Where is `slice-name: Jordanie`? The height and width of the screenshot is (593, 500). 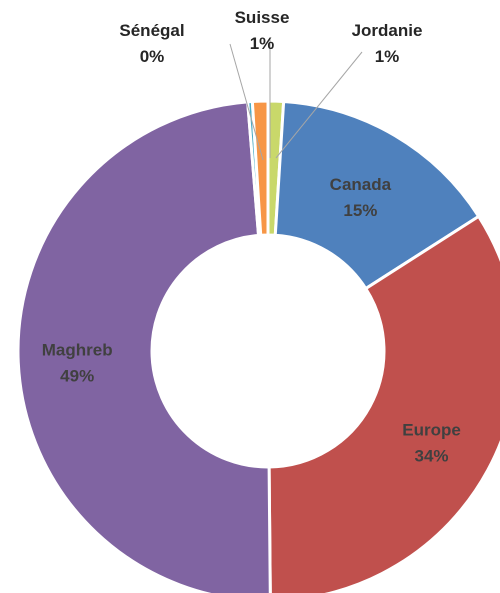
slice-name: Jordanie is located at coordinates (387, 30).